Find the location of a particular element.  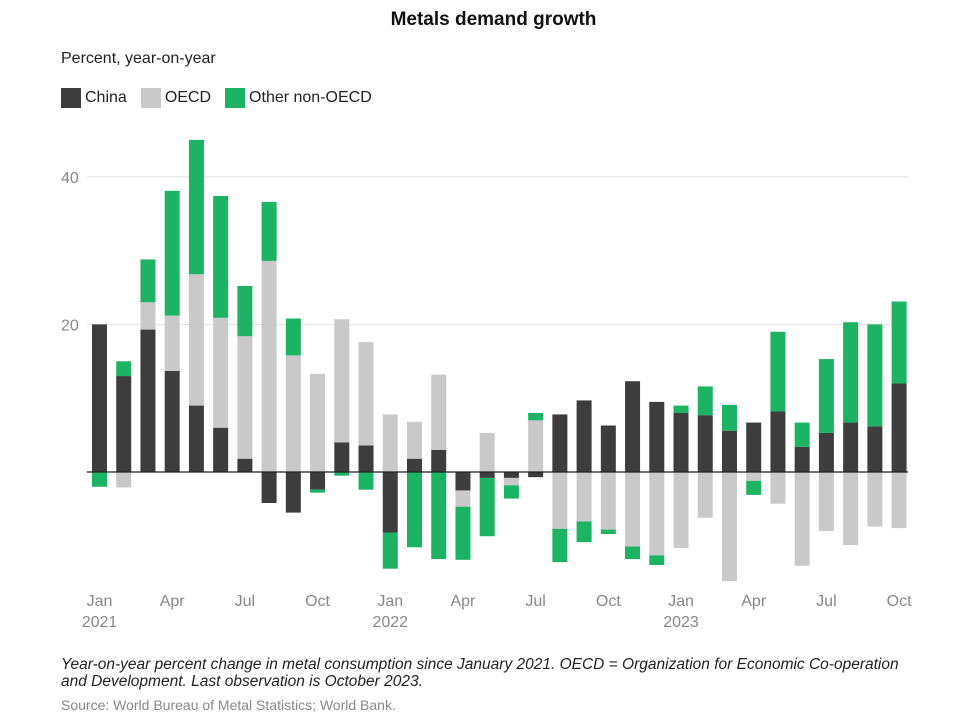

x-tick-label-oct-21: Oct is located at coordinates (608, 601).